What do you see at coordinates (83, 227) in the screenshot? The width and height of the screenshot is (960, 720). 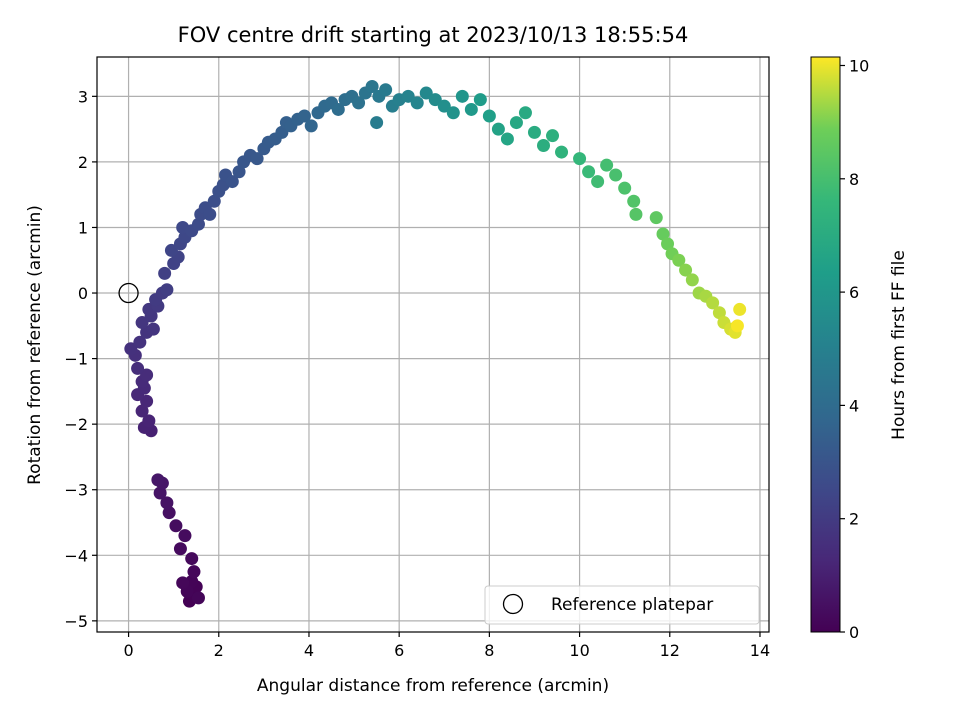 I see `y-tick-label: 1` at bounding box center [83, 227].